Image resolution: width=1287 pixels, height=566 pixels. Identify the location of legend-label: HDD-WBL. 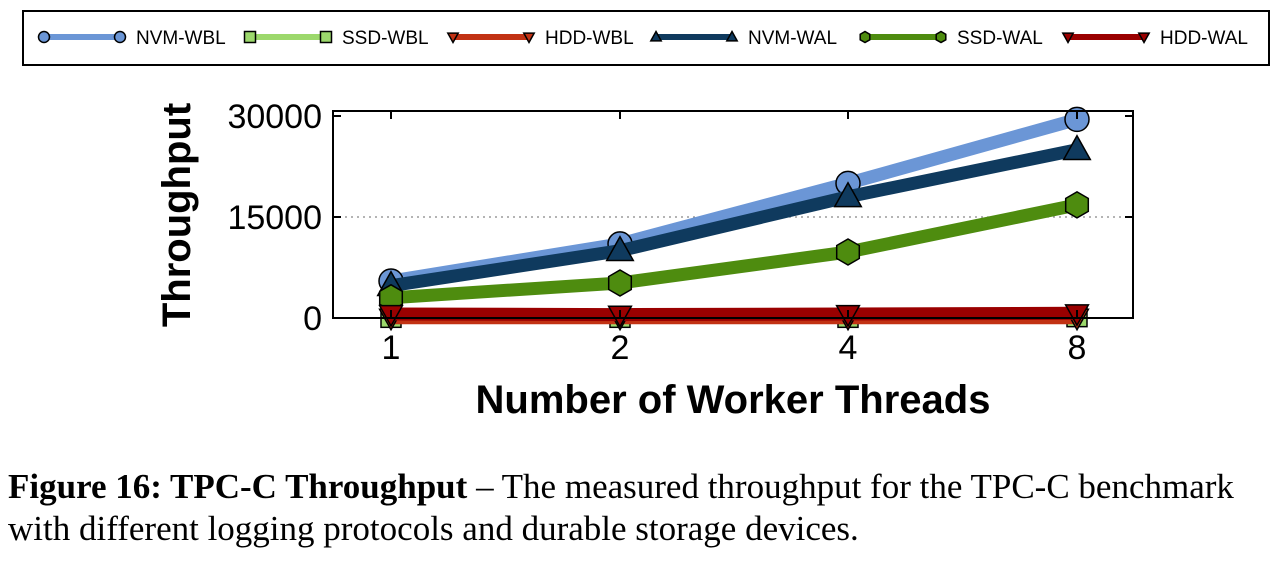
(589, 38).